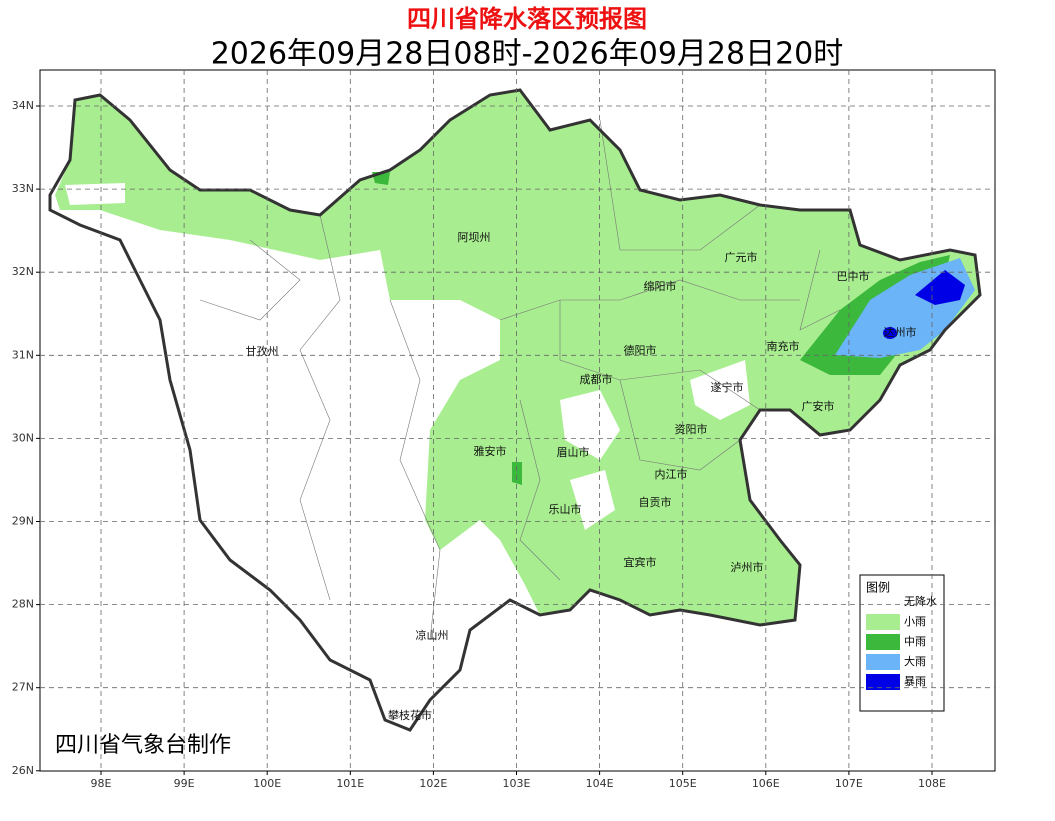 The width and height of the screenshot is (1055, 821). I want to click on x-tick-label: 100E, so click(267, 783).